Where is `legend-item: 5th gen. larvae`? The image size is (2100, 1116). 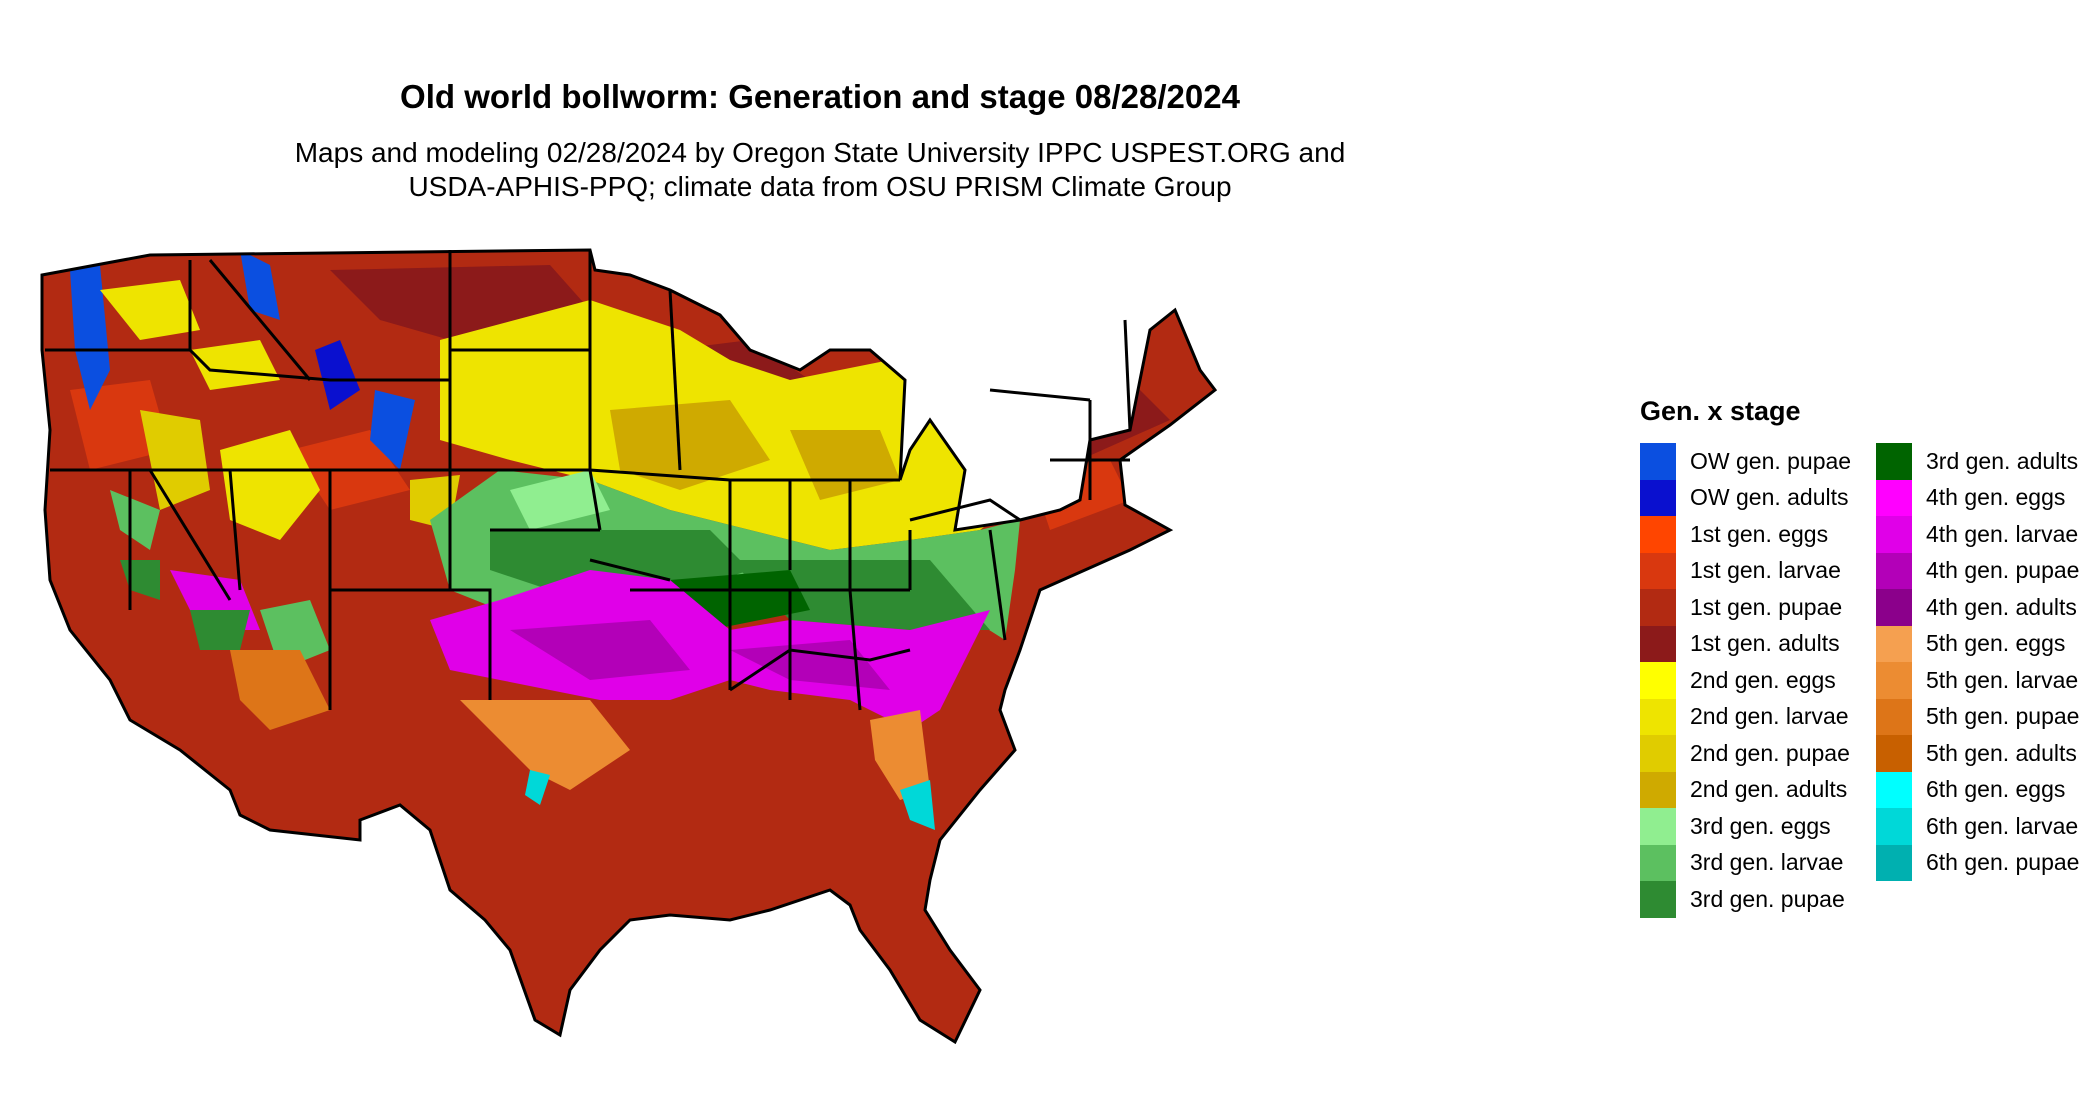 legend-item: 5th gen. larvae is located at coordinates (1988, 680).